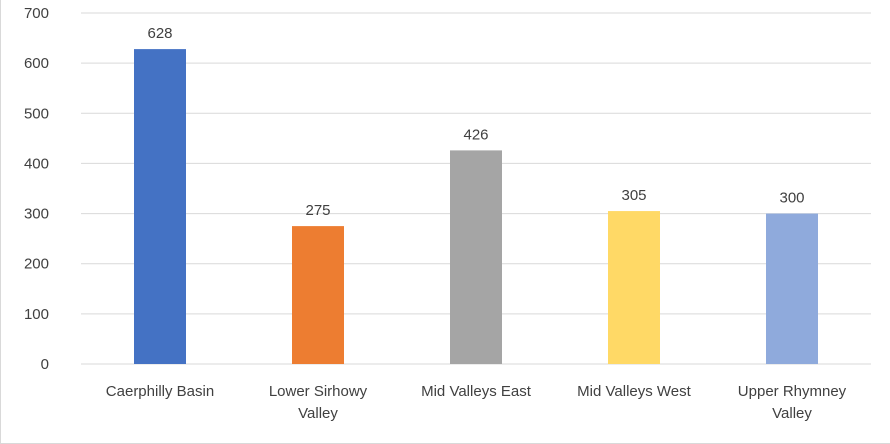 The height and width of the screenshot is (444, 890). What do you see at coordinates (476, 391) in the screenshot?
I see `x-tick-label: Mid Valleys East` at bounding box center [476, 391].